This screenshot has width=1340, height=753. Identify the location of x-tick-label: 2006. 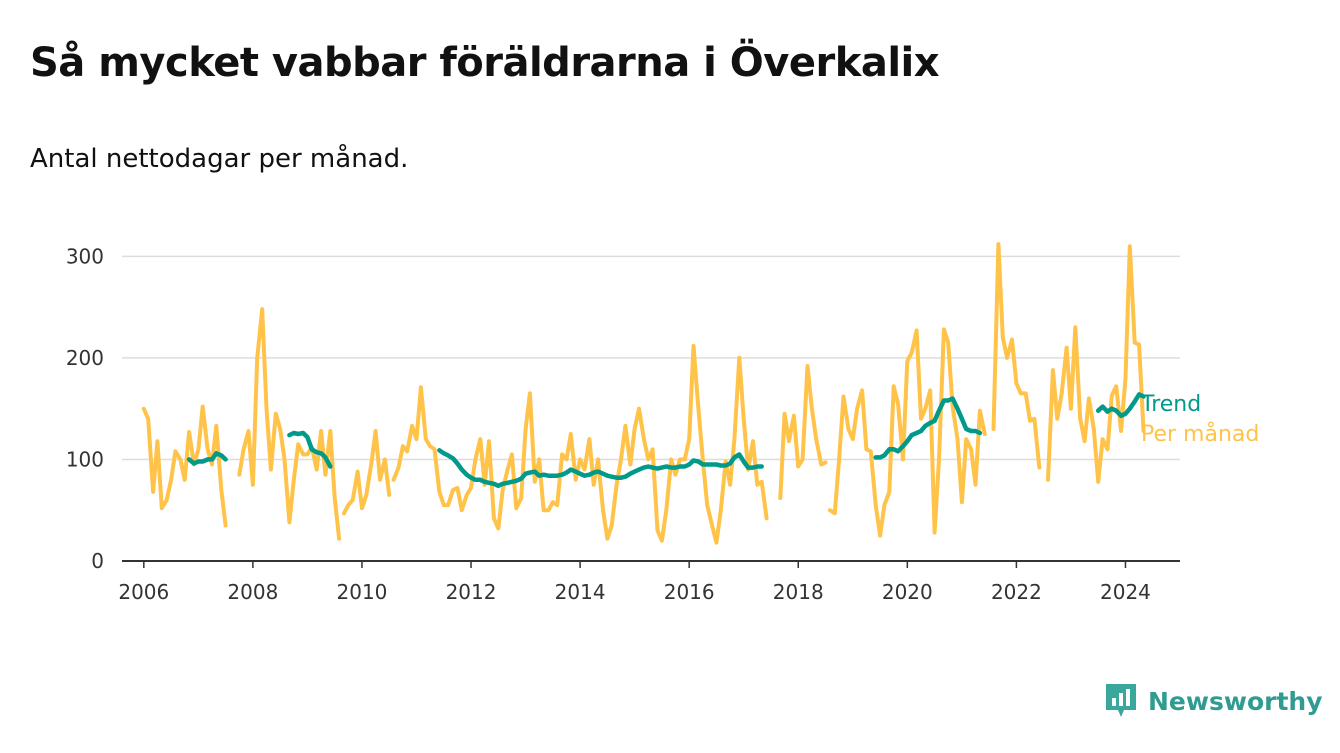
(143, 592).